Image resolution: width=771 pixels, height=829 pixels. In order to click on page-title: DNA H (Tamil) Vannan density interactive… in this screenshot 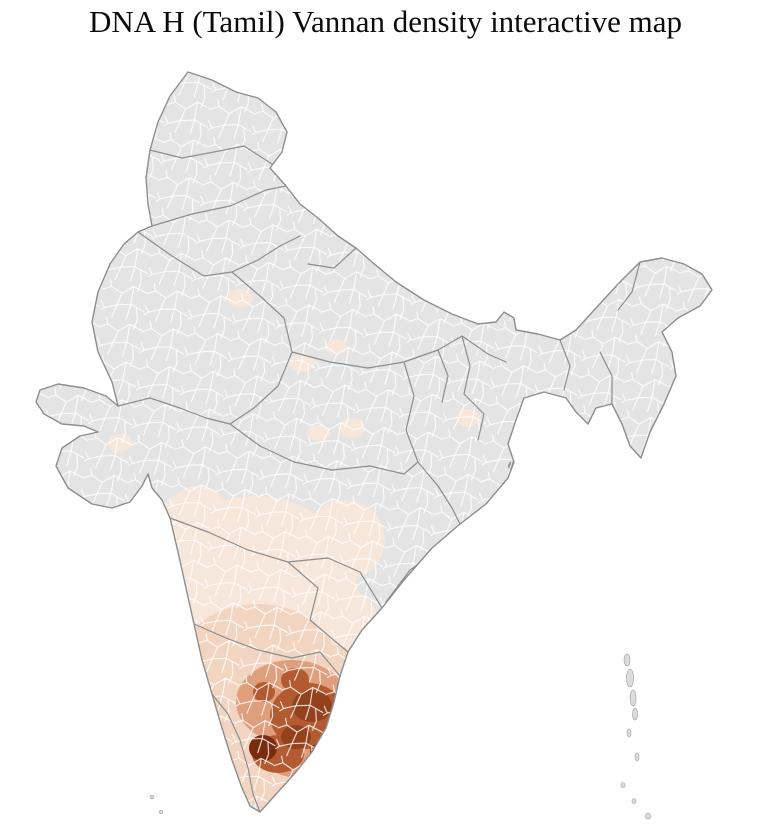, I will do `click(385, 21)`.